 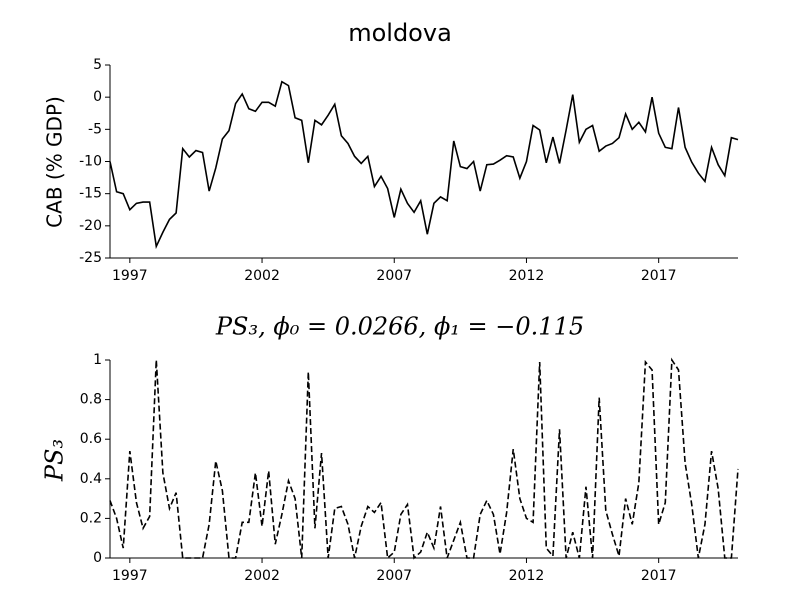 I want to click on chart-title: PS₃, ϕ₀ = 0.0266, ϕ₁ = −0.115, so click(x=399, y=327).